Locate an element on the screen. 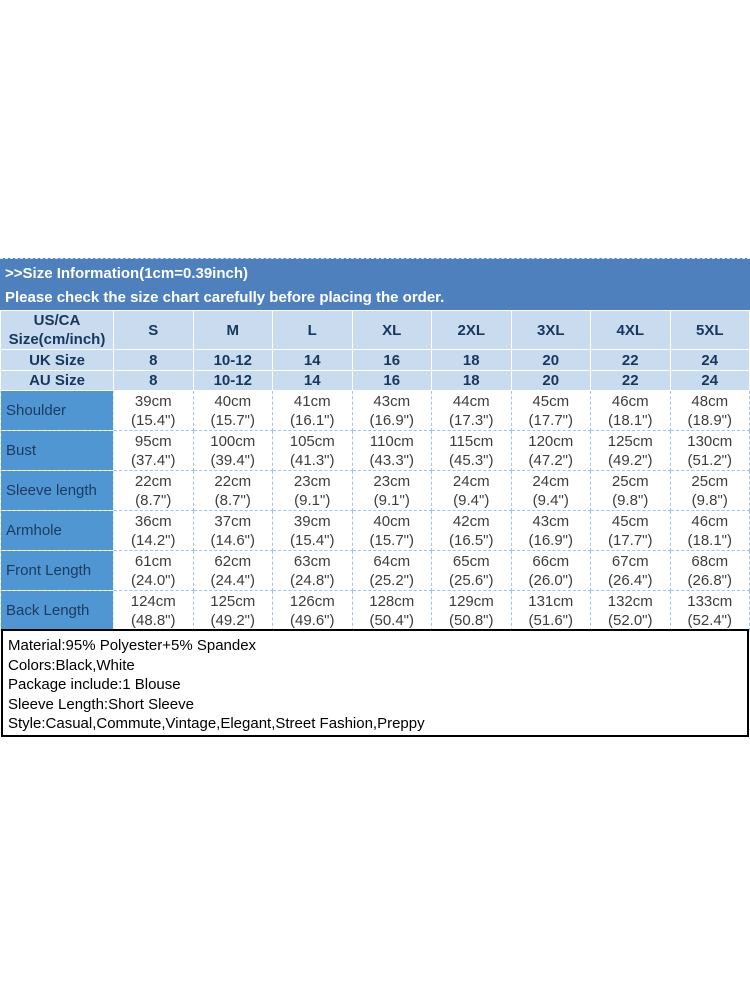 The width and height of the screenshot is (750, 1000). au-size-cell: 18 is located at coordinates (471, 380).